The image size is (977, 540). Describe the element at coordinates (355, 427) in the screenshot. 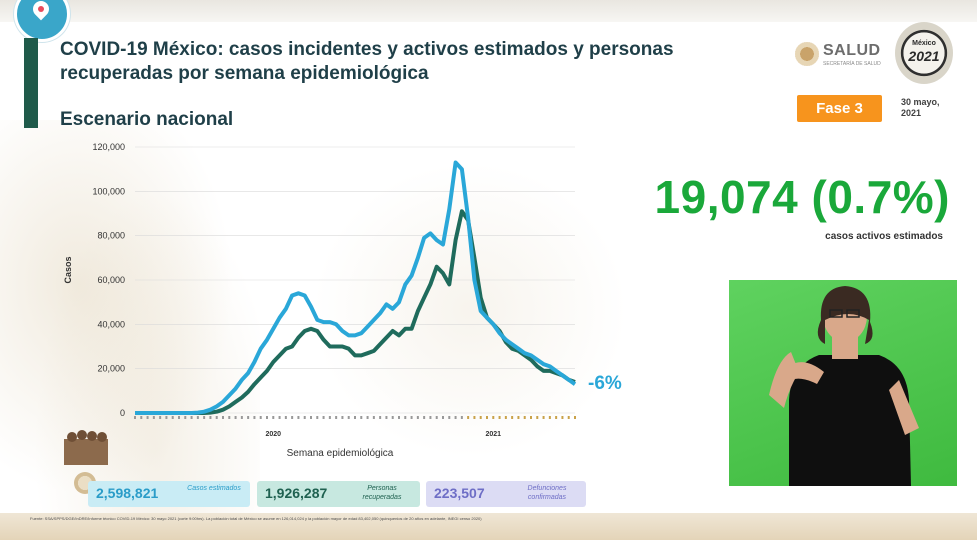

I see `x-axis: 2020 2021` at that location.